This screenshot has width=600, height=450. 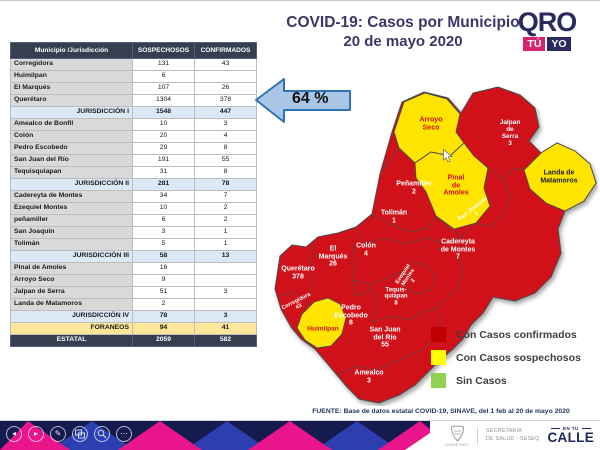 What do you see at coordinates (163, 184) in the screenshot?
I see `cell-sospechosos: 281` at bounding box center [163, 184].